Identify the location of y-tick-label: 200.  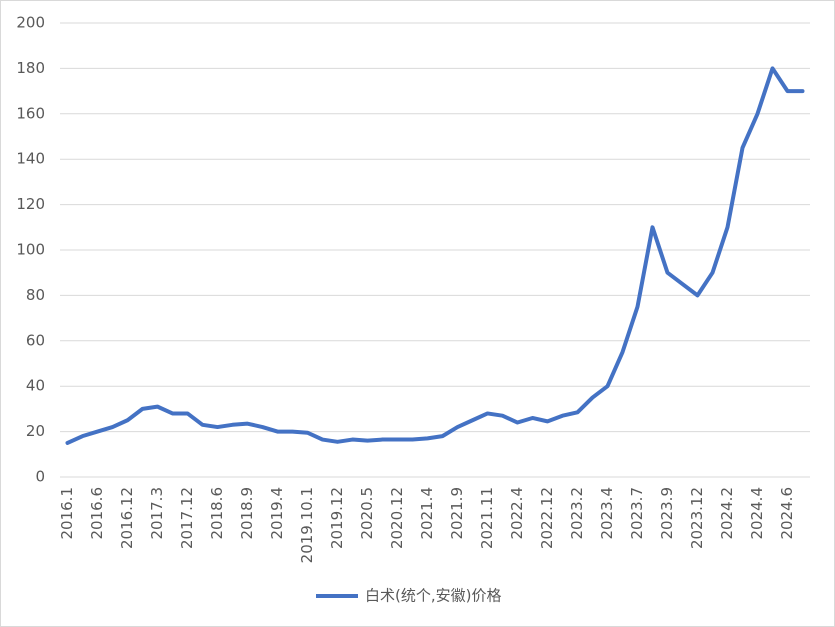
(30, 23).